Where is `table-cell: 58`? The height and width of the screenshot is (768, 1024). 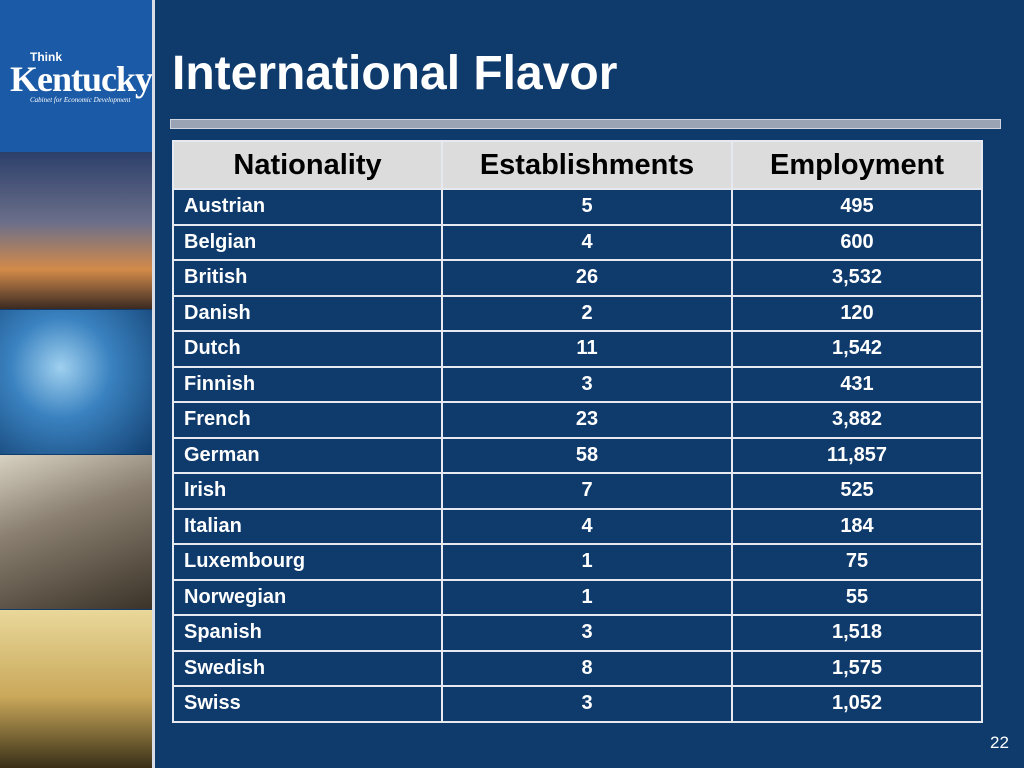 table-cell: 58 is located at coordinates (587, 455).